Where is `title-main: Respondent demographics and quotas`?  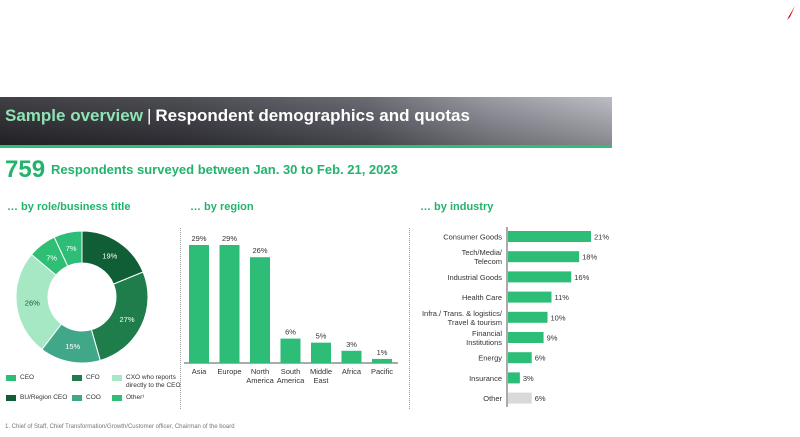 title-main: Respondent demographics and quotas is located at coordinates (312, 115).